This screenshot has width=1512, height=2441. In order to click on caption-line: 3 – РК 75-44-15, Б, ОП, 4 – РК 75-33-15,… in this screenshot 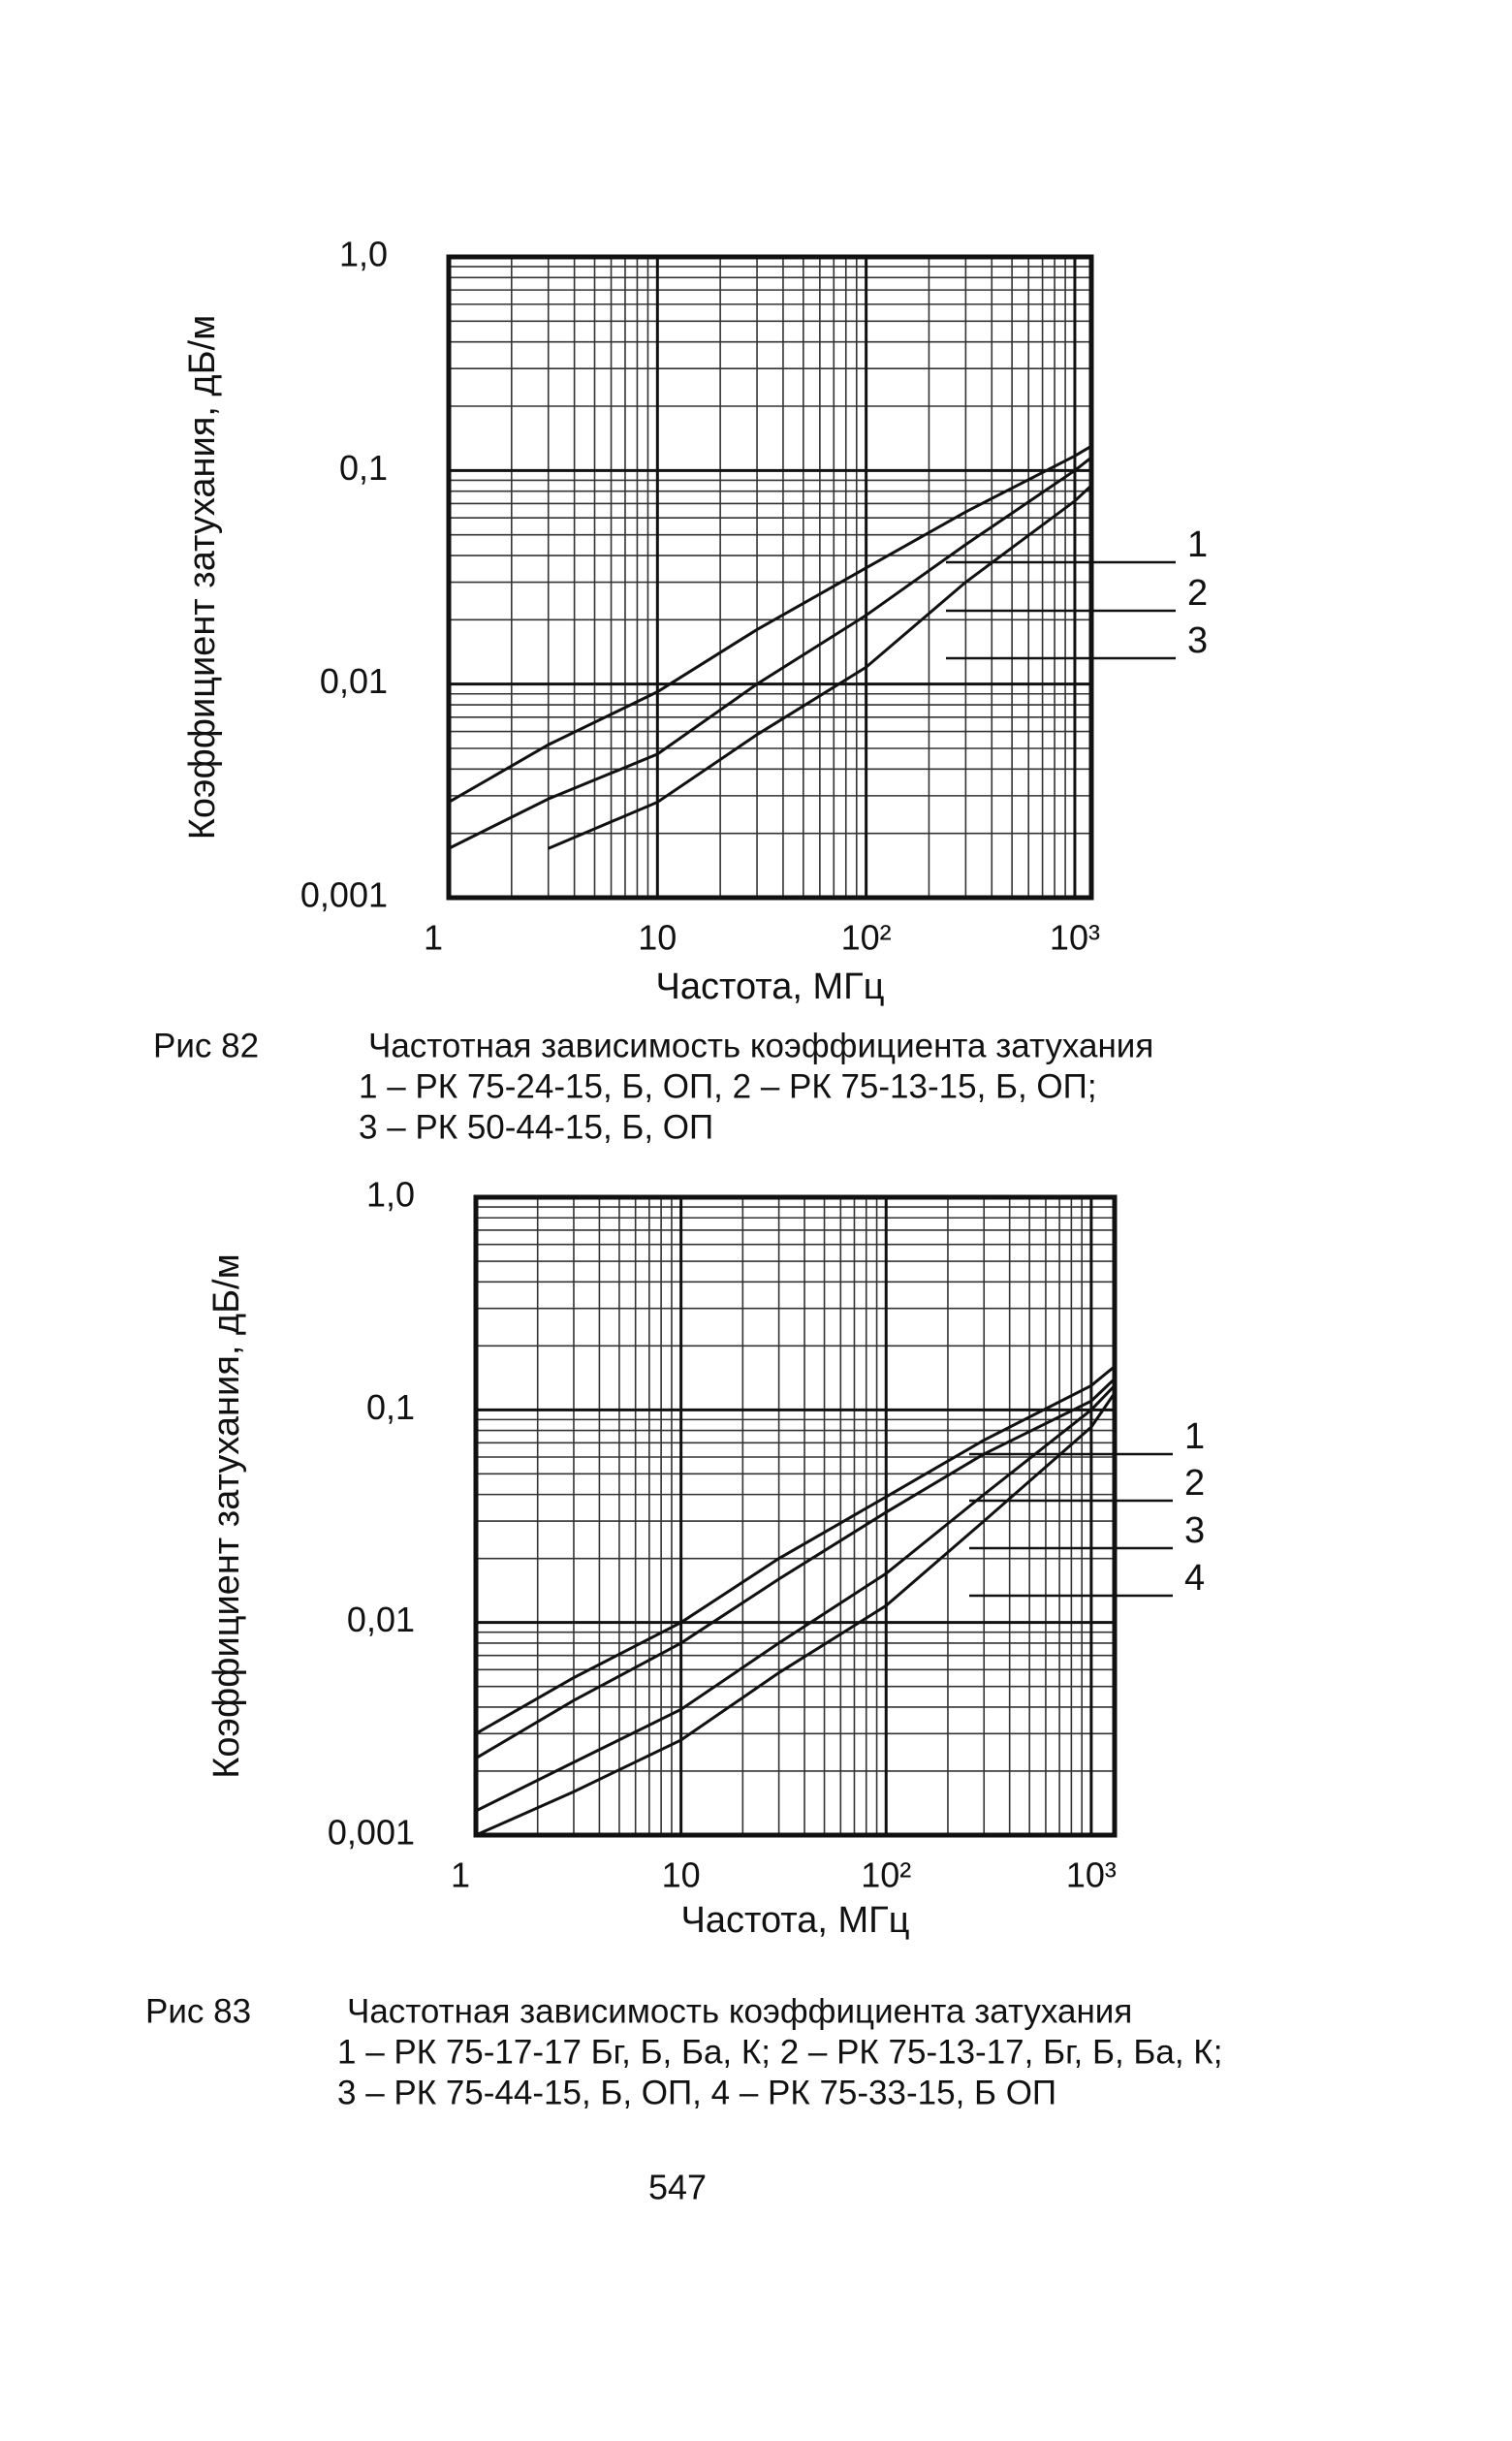, I will do `click(697, 2092)`.